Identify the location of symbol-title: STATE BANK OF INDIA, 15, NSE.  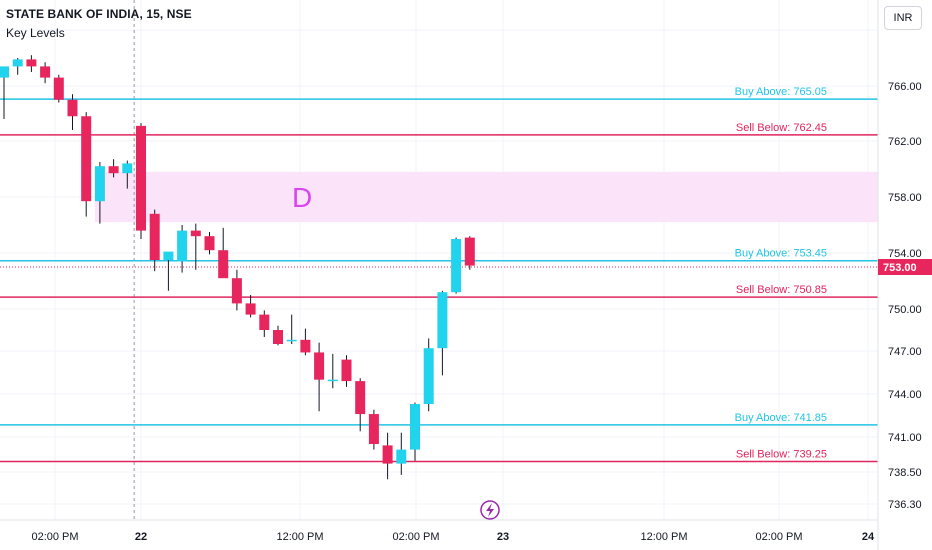
(99, 14).